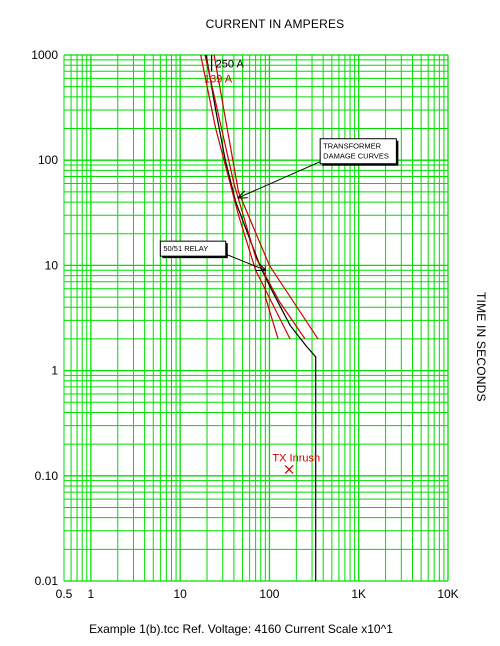  What do you see at coordinates (52, 265) in the screenshot?
I see `y-tick-label: 10` at bounding box center [52, 265].